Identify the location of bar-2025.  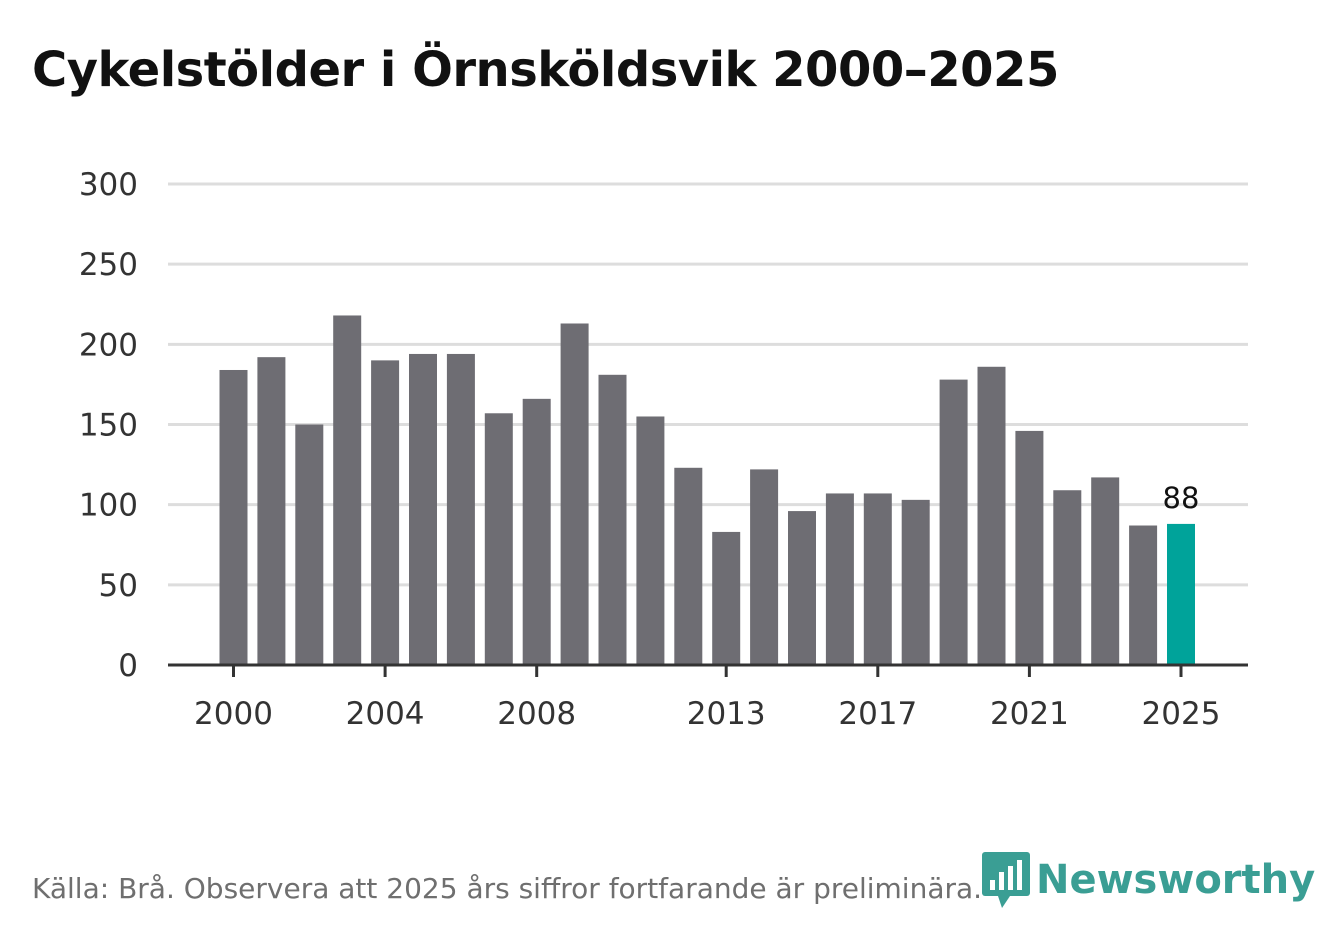
(1181, 594).